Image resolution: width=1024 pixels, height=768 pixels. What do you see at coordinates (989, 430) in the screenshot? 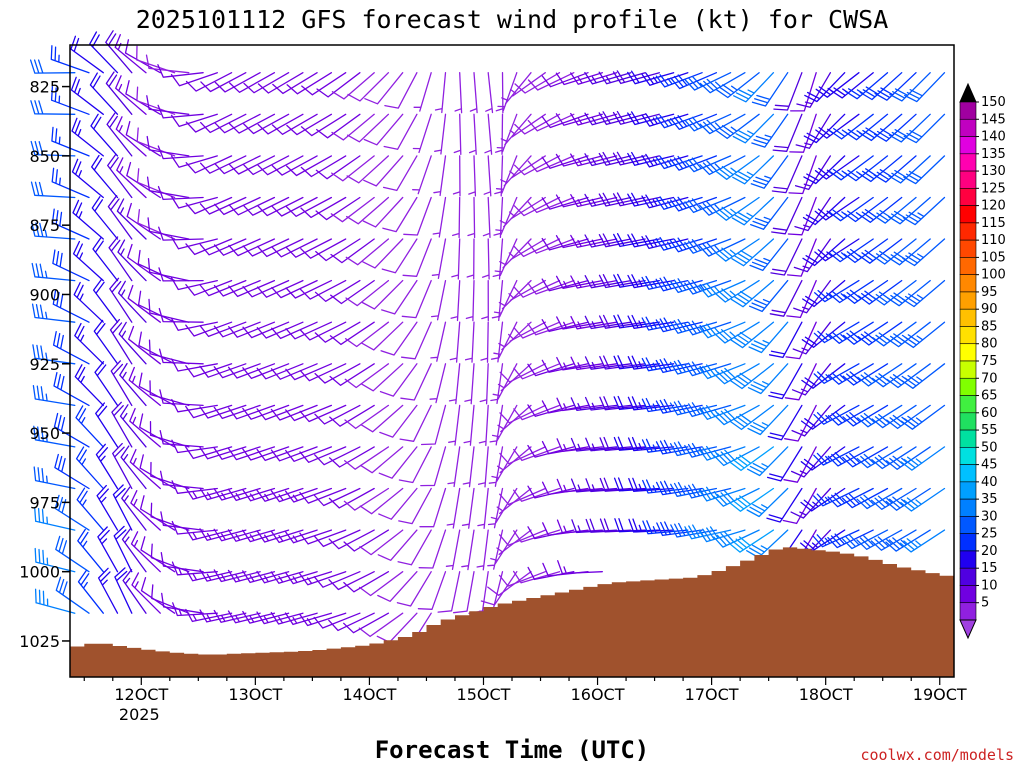
I see `colorbar-label: 55` at bounding box center [989, 430].